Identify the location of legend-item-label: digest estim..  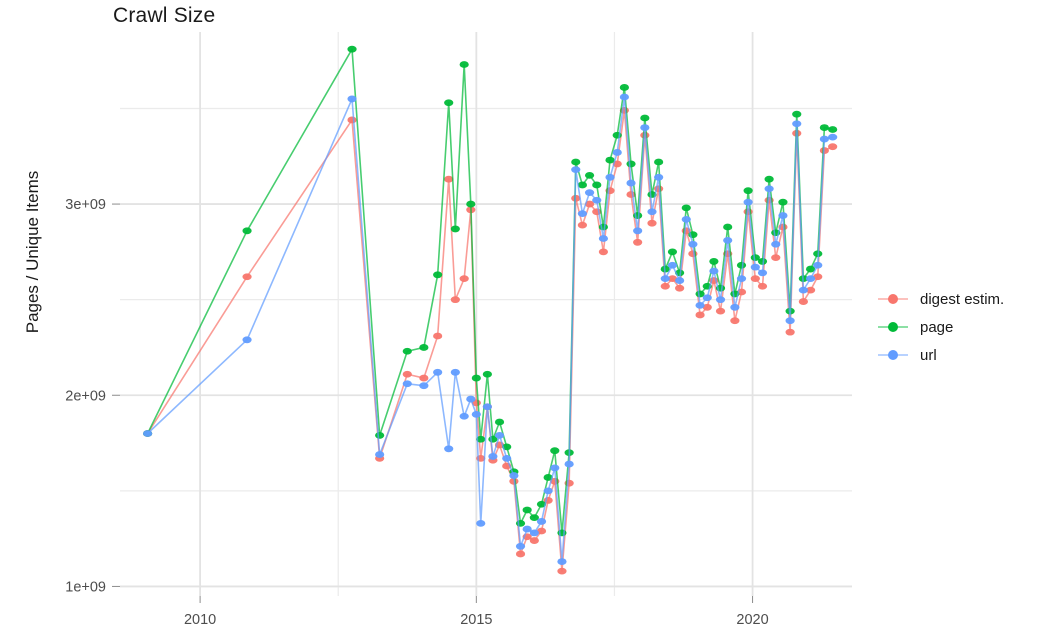
(962, 299).